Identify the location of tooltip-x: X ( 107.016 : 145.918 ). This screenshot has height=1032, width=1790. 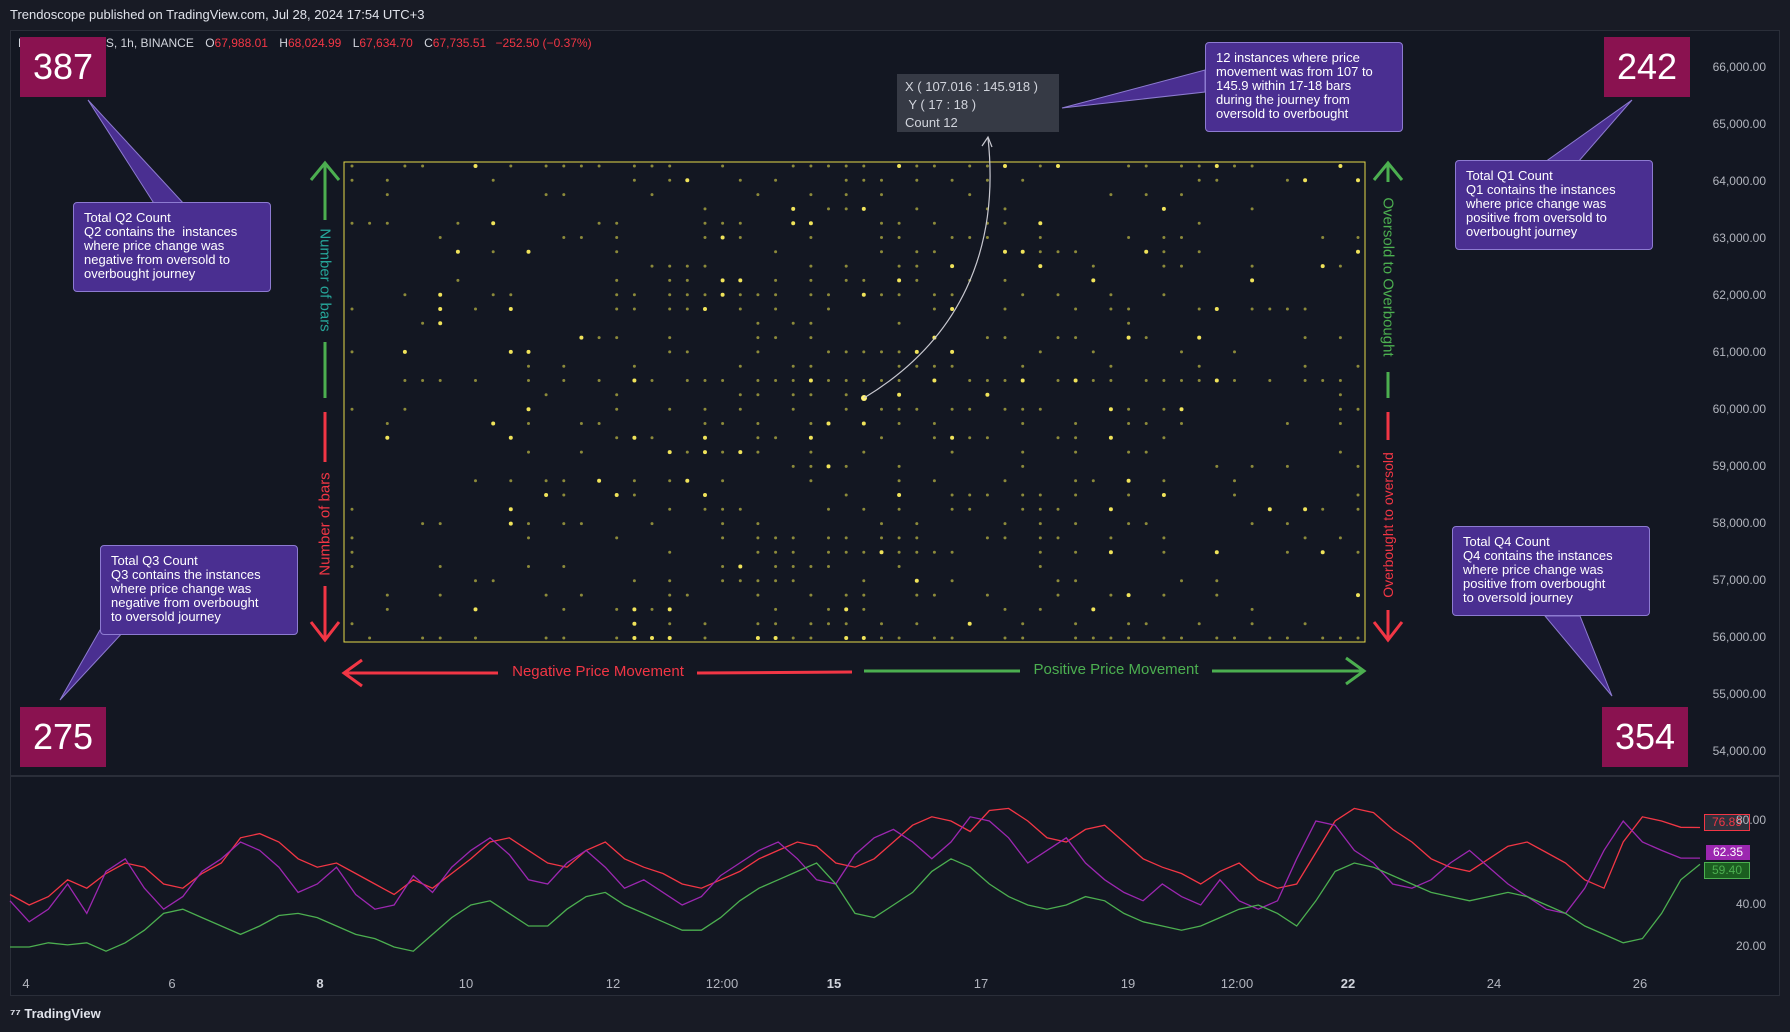
(971, 86).